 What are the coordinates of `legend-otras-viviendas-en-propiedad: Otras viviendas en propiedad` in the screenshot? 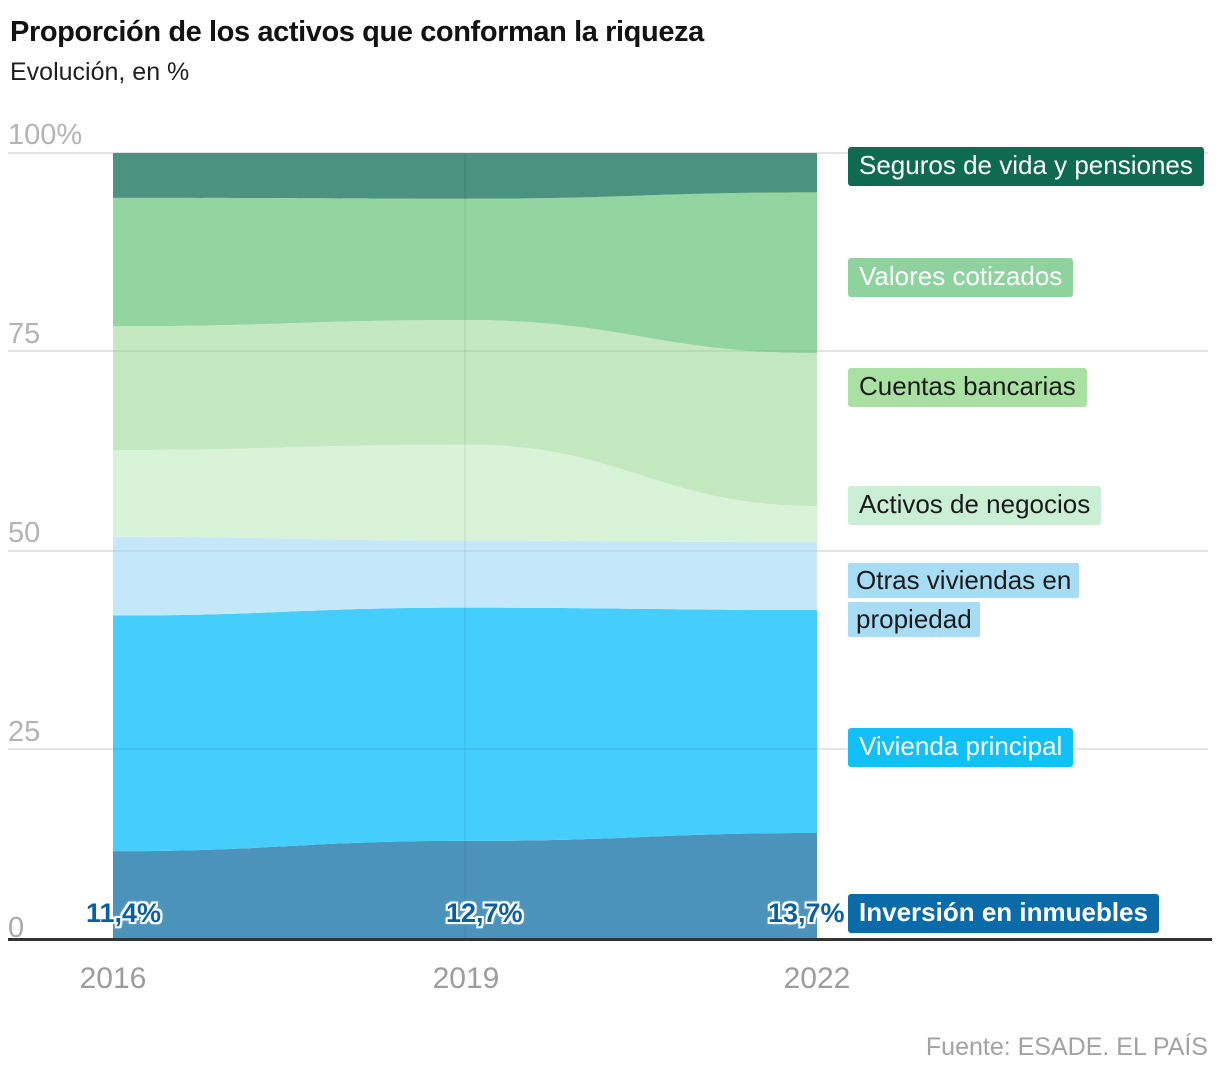 It's located at (973, 600).